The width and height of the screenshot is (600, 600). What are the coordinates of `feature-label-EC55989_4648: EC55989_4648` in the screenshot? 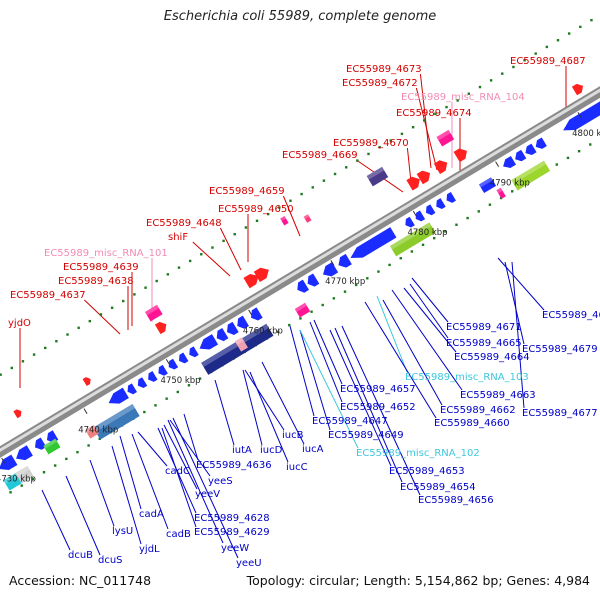 It's located at (184, 223).